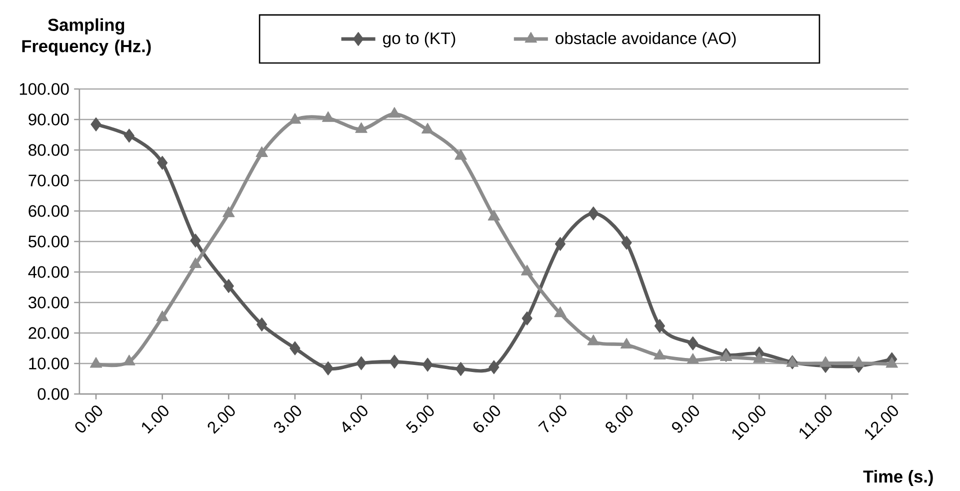 This screenshot has height=491, width=960. What do you see at coordinates (48, 302) in the screenshot?
I see `y-tick-label: 30.00` at bounding box center [48, 302].